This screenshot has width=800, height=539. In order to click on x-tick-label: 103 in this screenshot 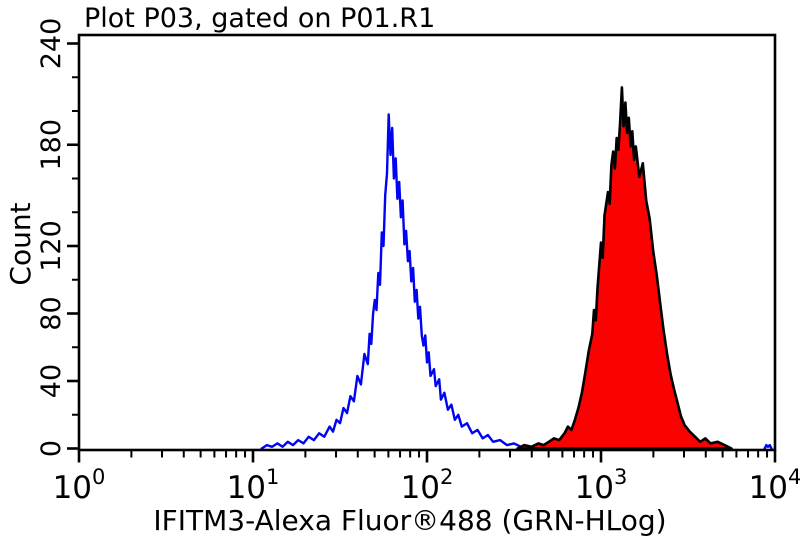, I will do `click(601, 485)`.